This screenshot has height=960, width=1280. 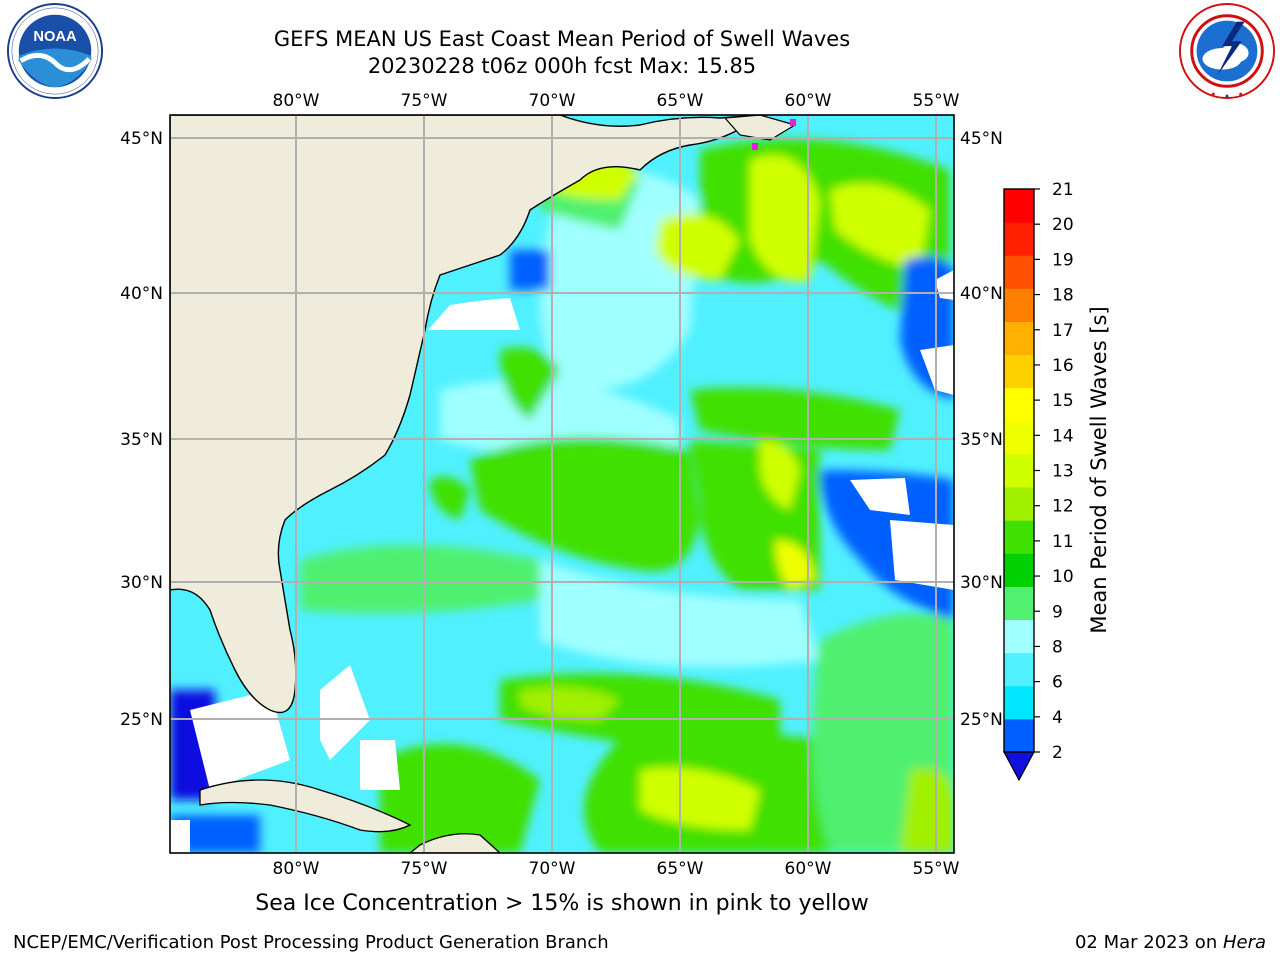 What do you see at coordinates (141, 583) in the screenshot?
I see `lat-label-left: 30°N` at bounding box center [141, 583].